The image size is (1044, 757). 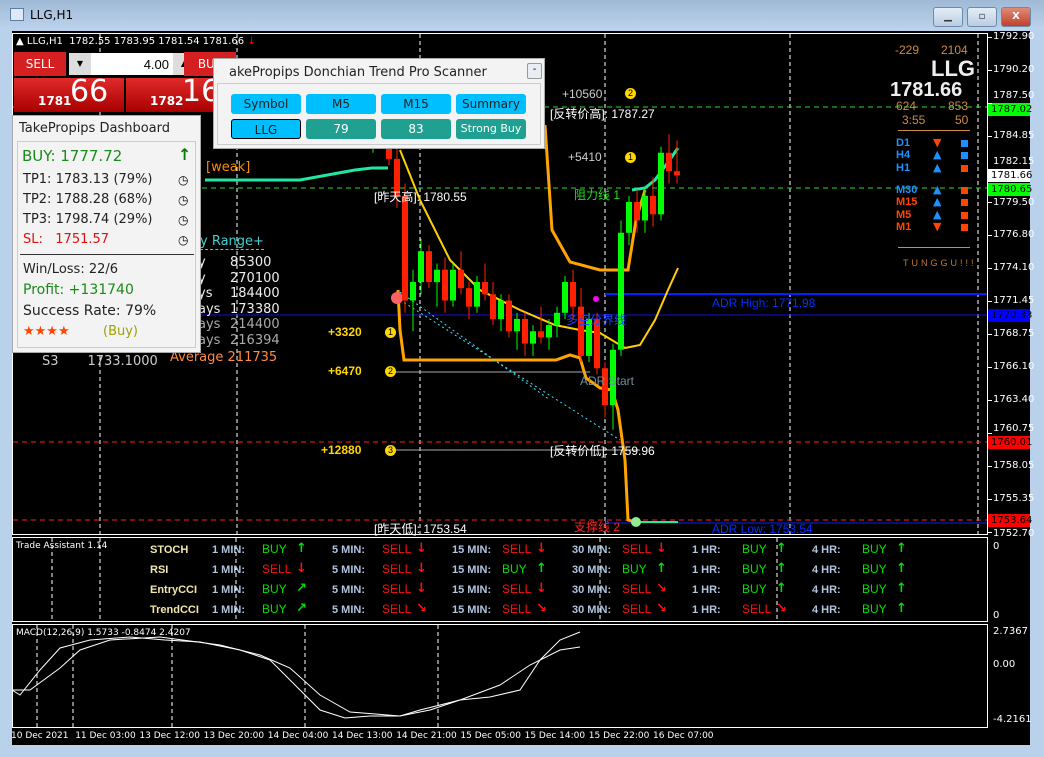 What do you see at coordinates (1010, 315) in the screenshot?
I see `price-tag: 1770.33` at bounding box center [1010, 315].